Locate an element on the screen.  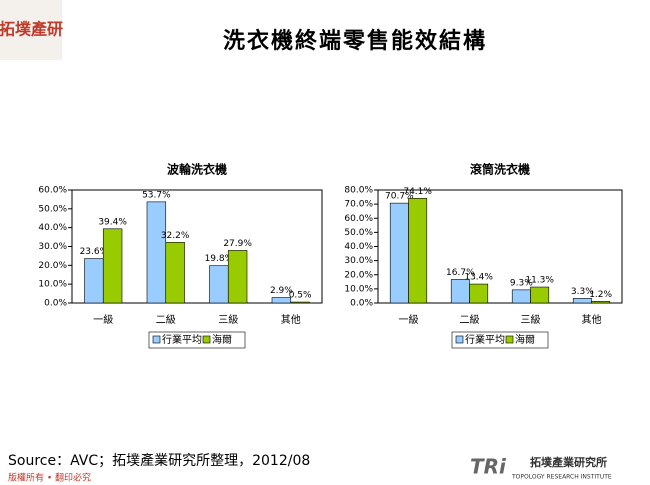
value-label: 23.6% is located at coordinates (94, 252).